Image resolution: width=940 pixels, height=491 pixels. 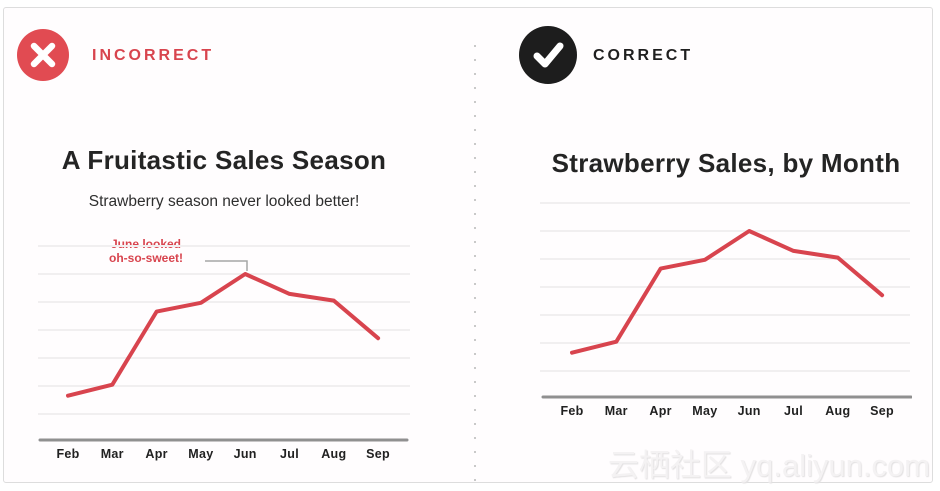 I want to click on check-circle-icon, so click(x=548, y=55).